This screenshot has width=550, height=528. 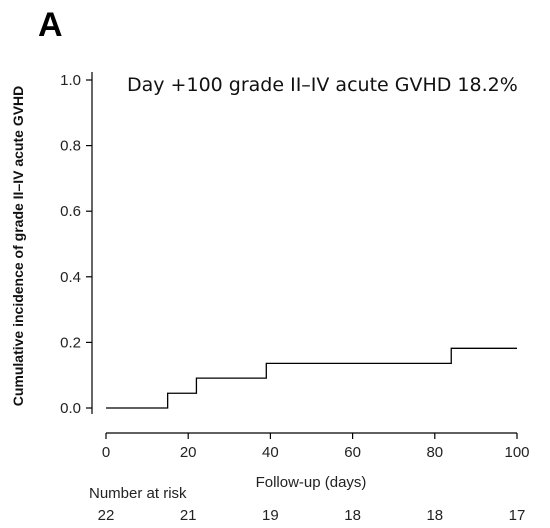 What do you see at coordinates (270, 452) in the screenshot?
I see `x-tick-label: 40` at bounding box center [270, 452].